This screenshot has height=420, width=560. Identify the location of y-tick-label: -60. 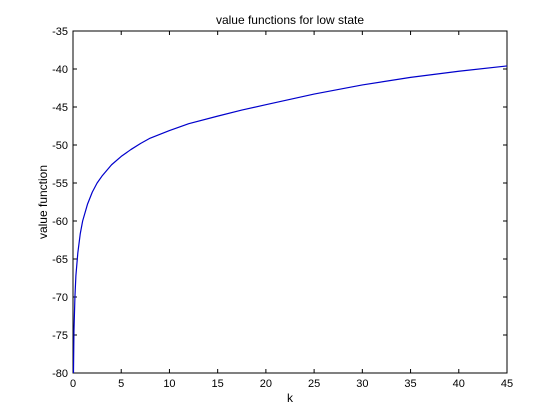
(60, 222).